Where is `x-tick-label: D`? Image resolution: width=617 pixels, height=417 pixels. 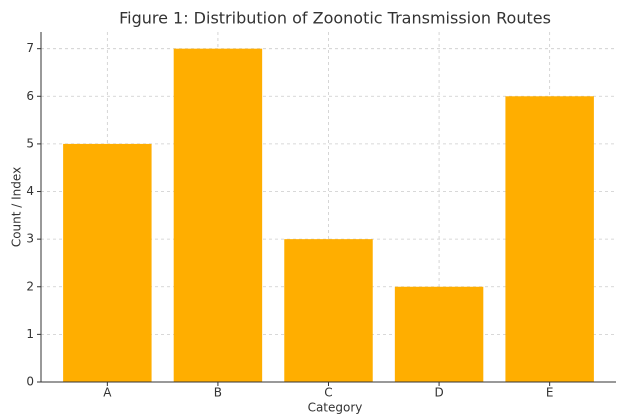
x-tick-label: D is located at coordinates (438, 393).